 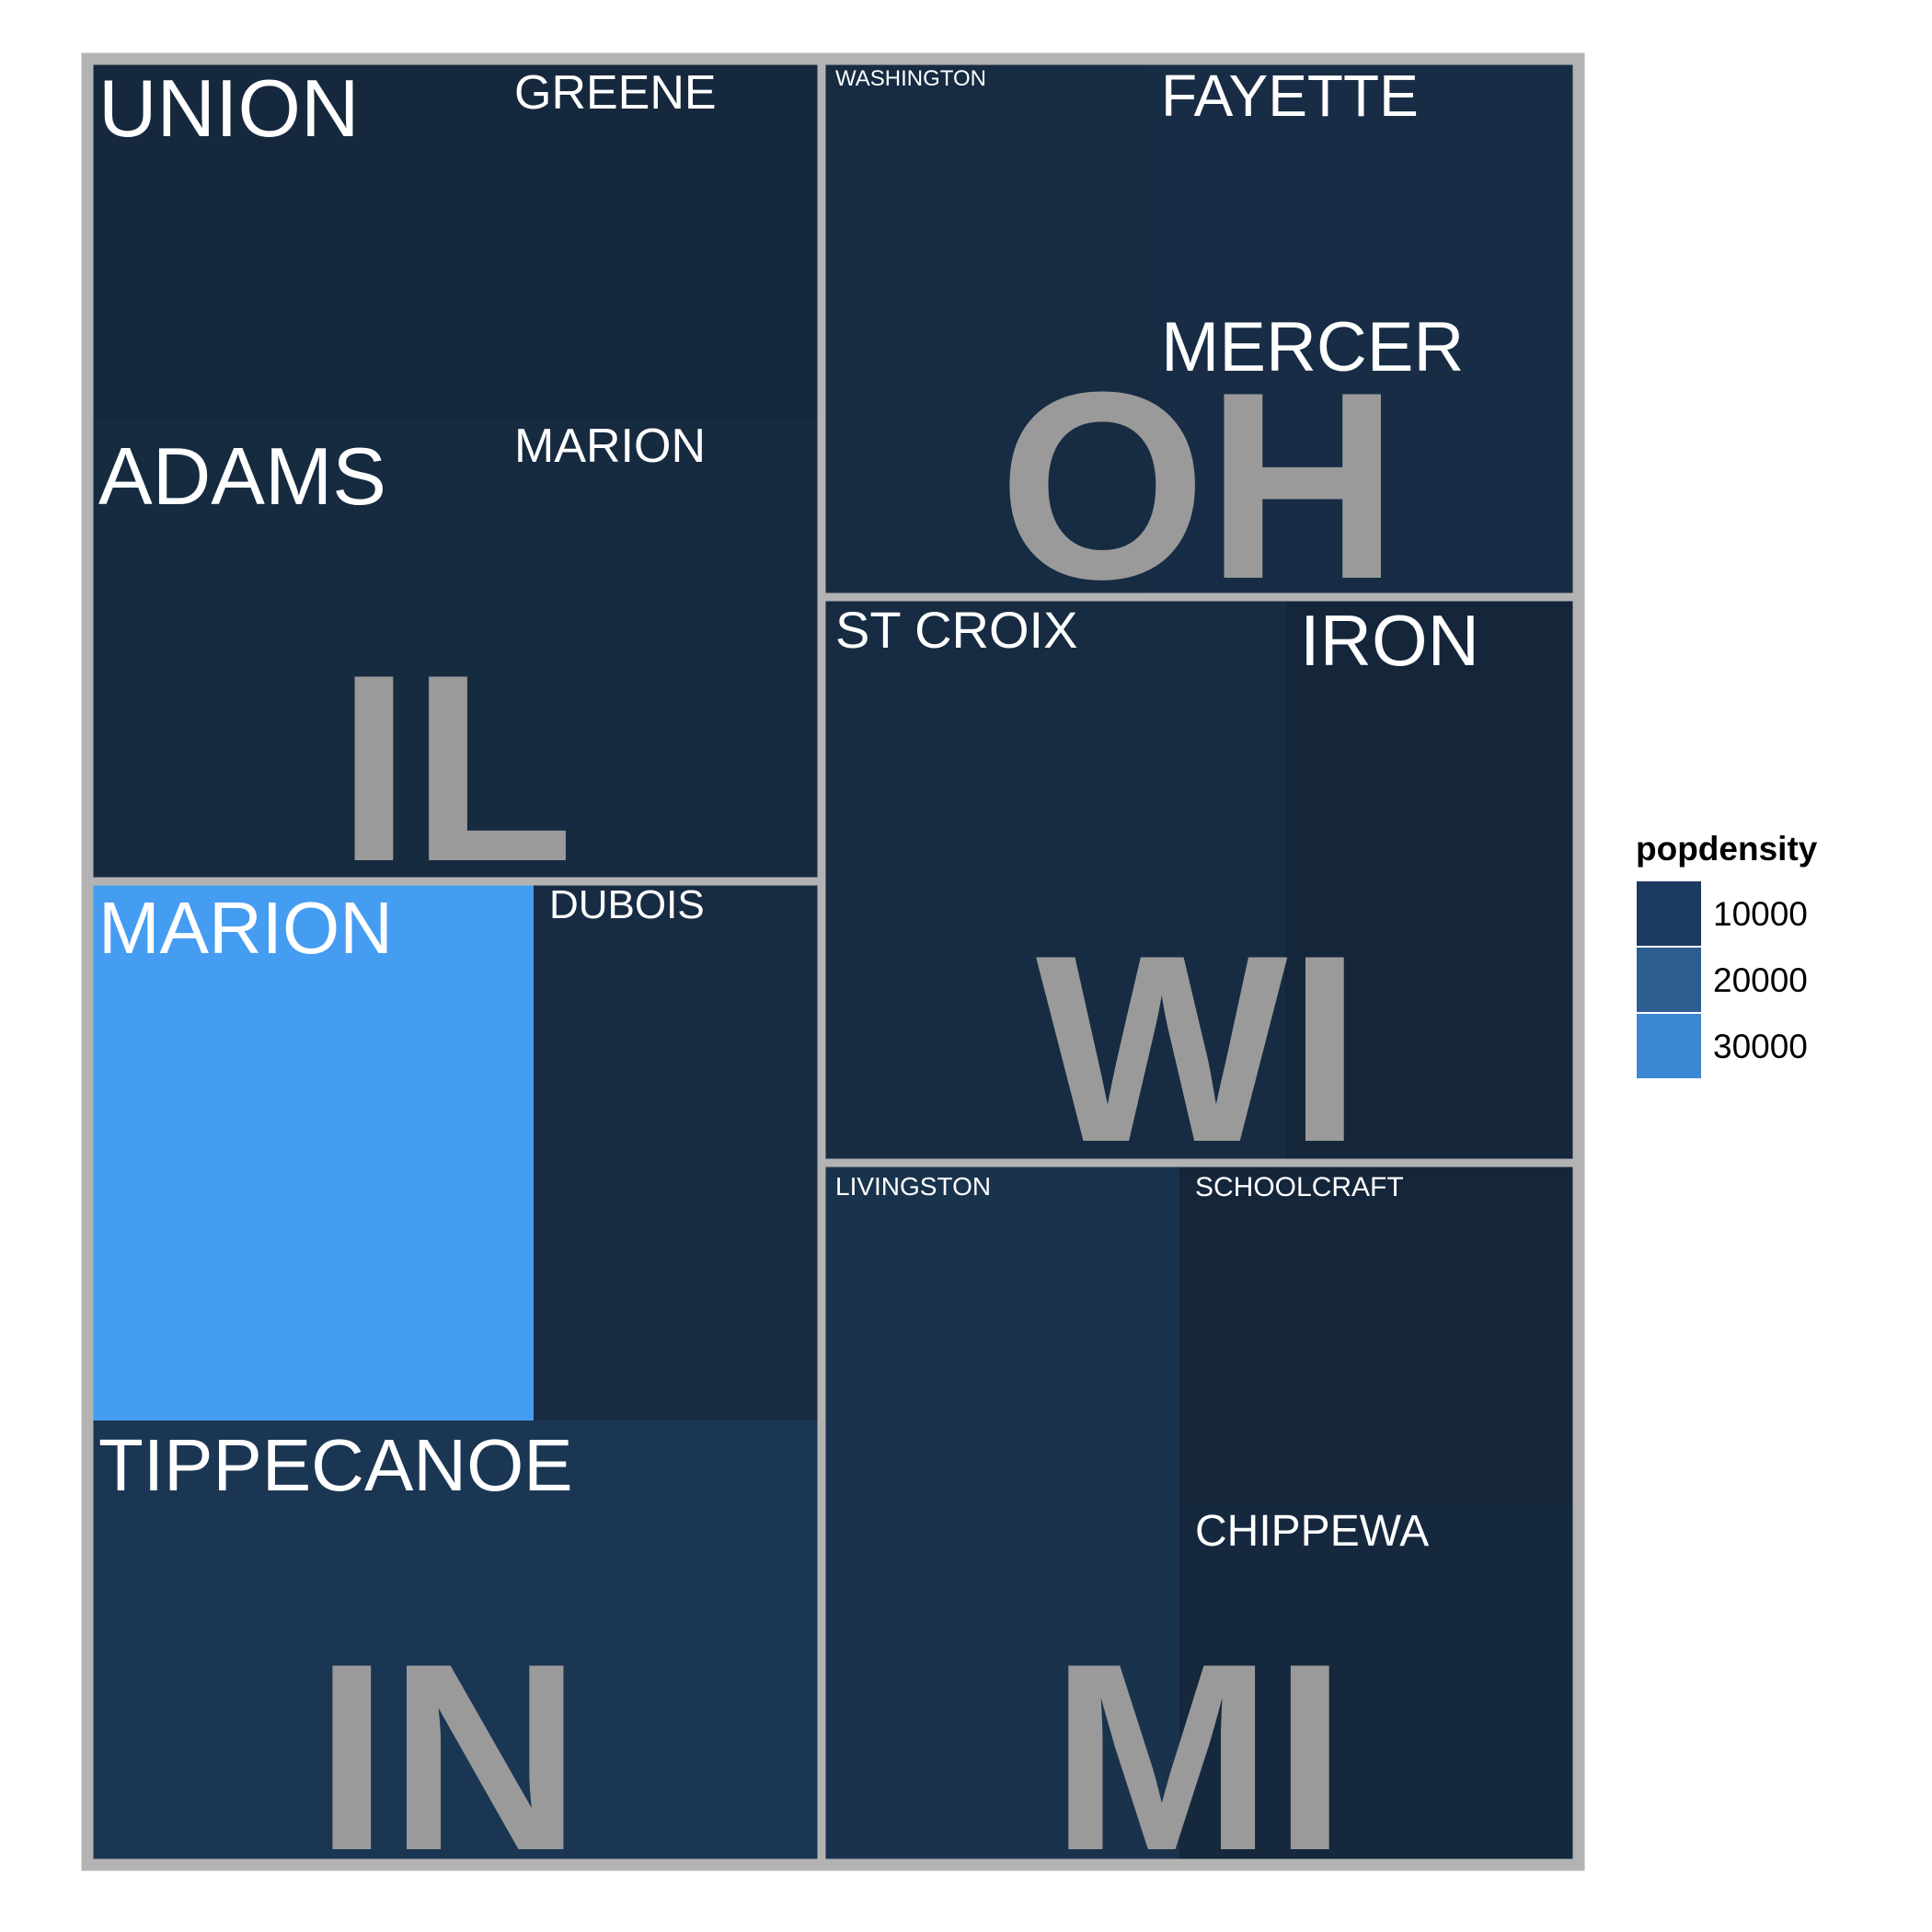 What do you see at coordinates (1312, 347) in the screenshot?
I see `county-label: MERCER` at bounding box center [1312, 347].